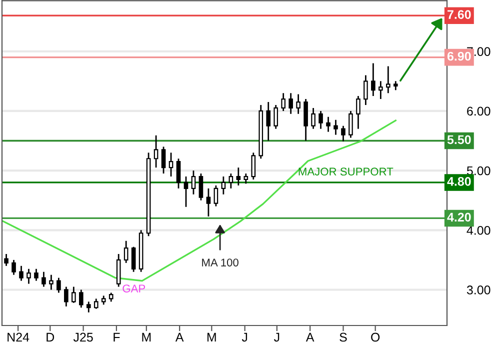  I want to click on ref-line-label: 4.80, so click(459, 181).